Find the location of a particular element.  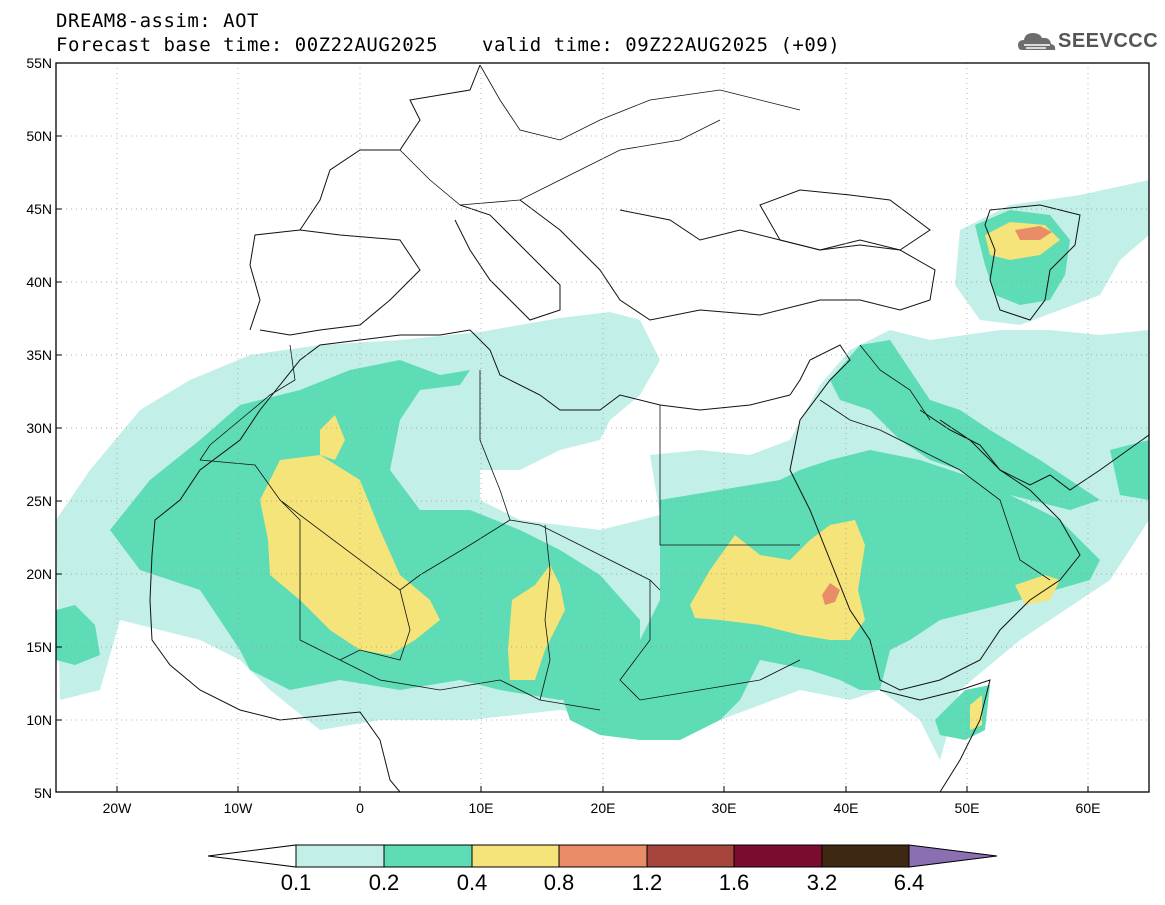

border-niger is located at coordinates (375, 625).